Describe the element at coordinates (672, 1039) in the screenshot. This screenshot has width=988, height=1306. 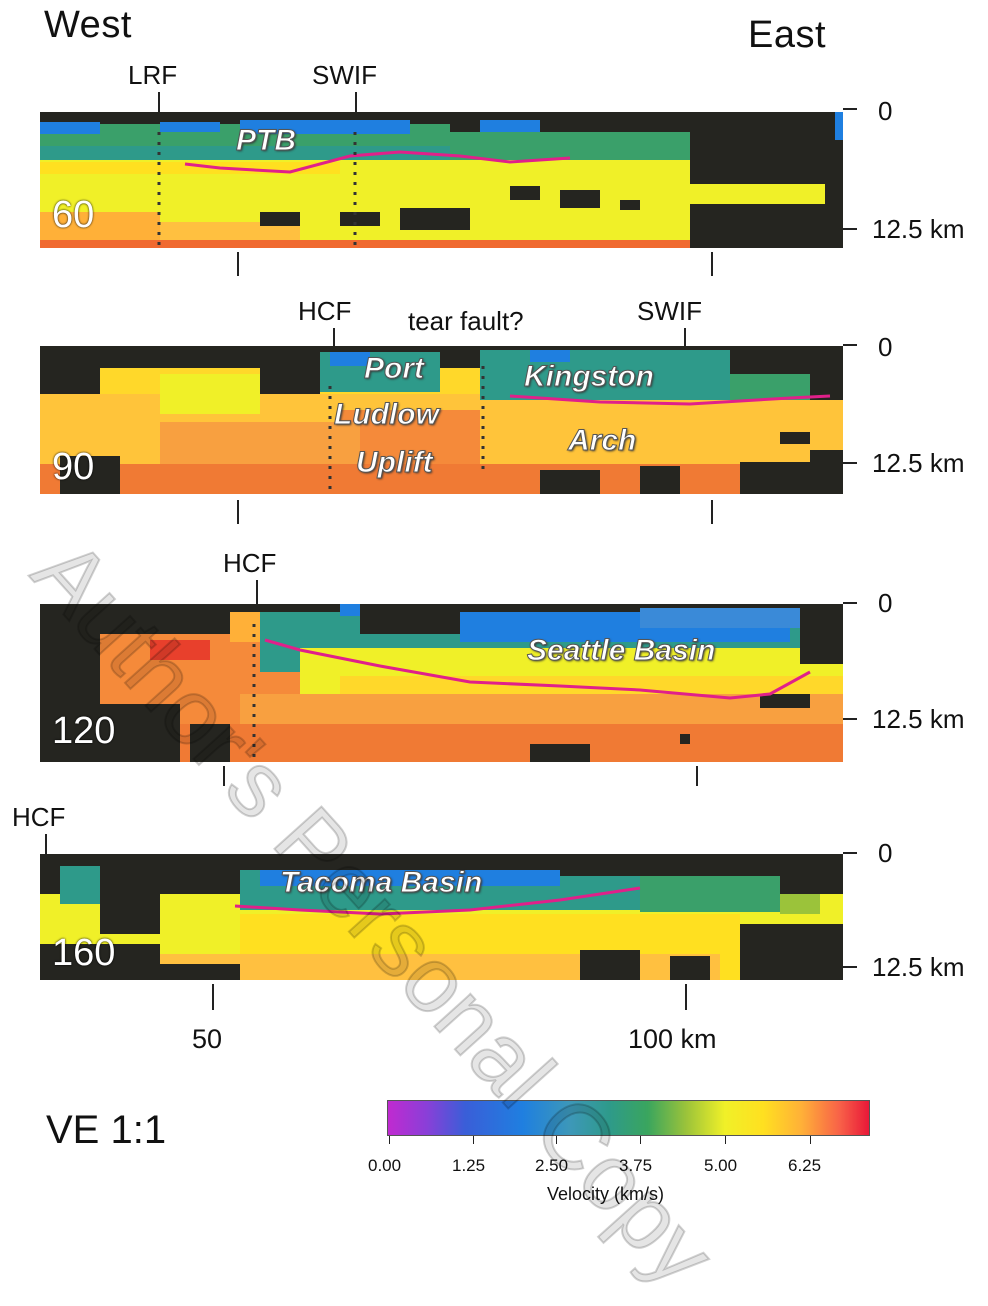
I see `x-axis-label-100: 100 km` at that location.